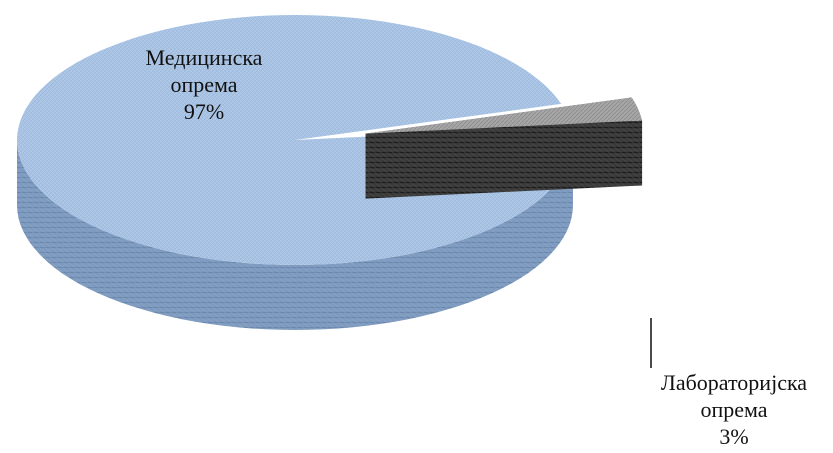 This screenshot has width=833, height=453. What do you see at coordinates (734, 436) in the screenshot?
I see `slice-value-label: 3%` at bounding box center [734, 436].